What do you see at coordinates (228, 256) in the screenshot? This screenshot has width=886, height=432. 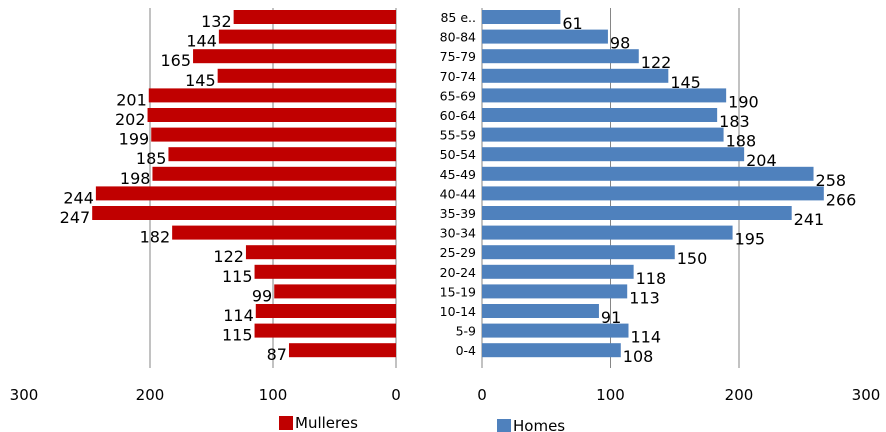 I see `data-label-mulleres: 122` at bounding box center [228, 256].